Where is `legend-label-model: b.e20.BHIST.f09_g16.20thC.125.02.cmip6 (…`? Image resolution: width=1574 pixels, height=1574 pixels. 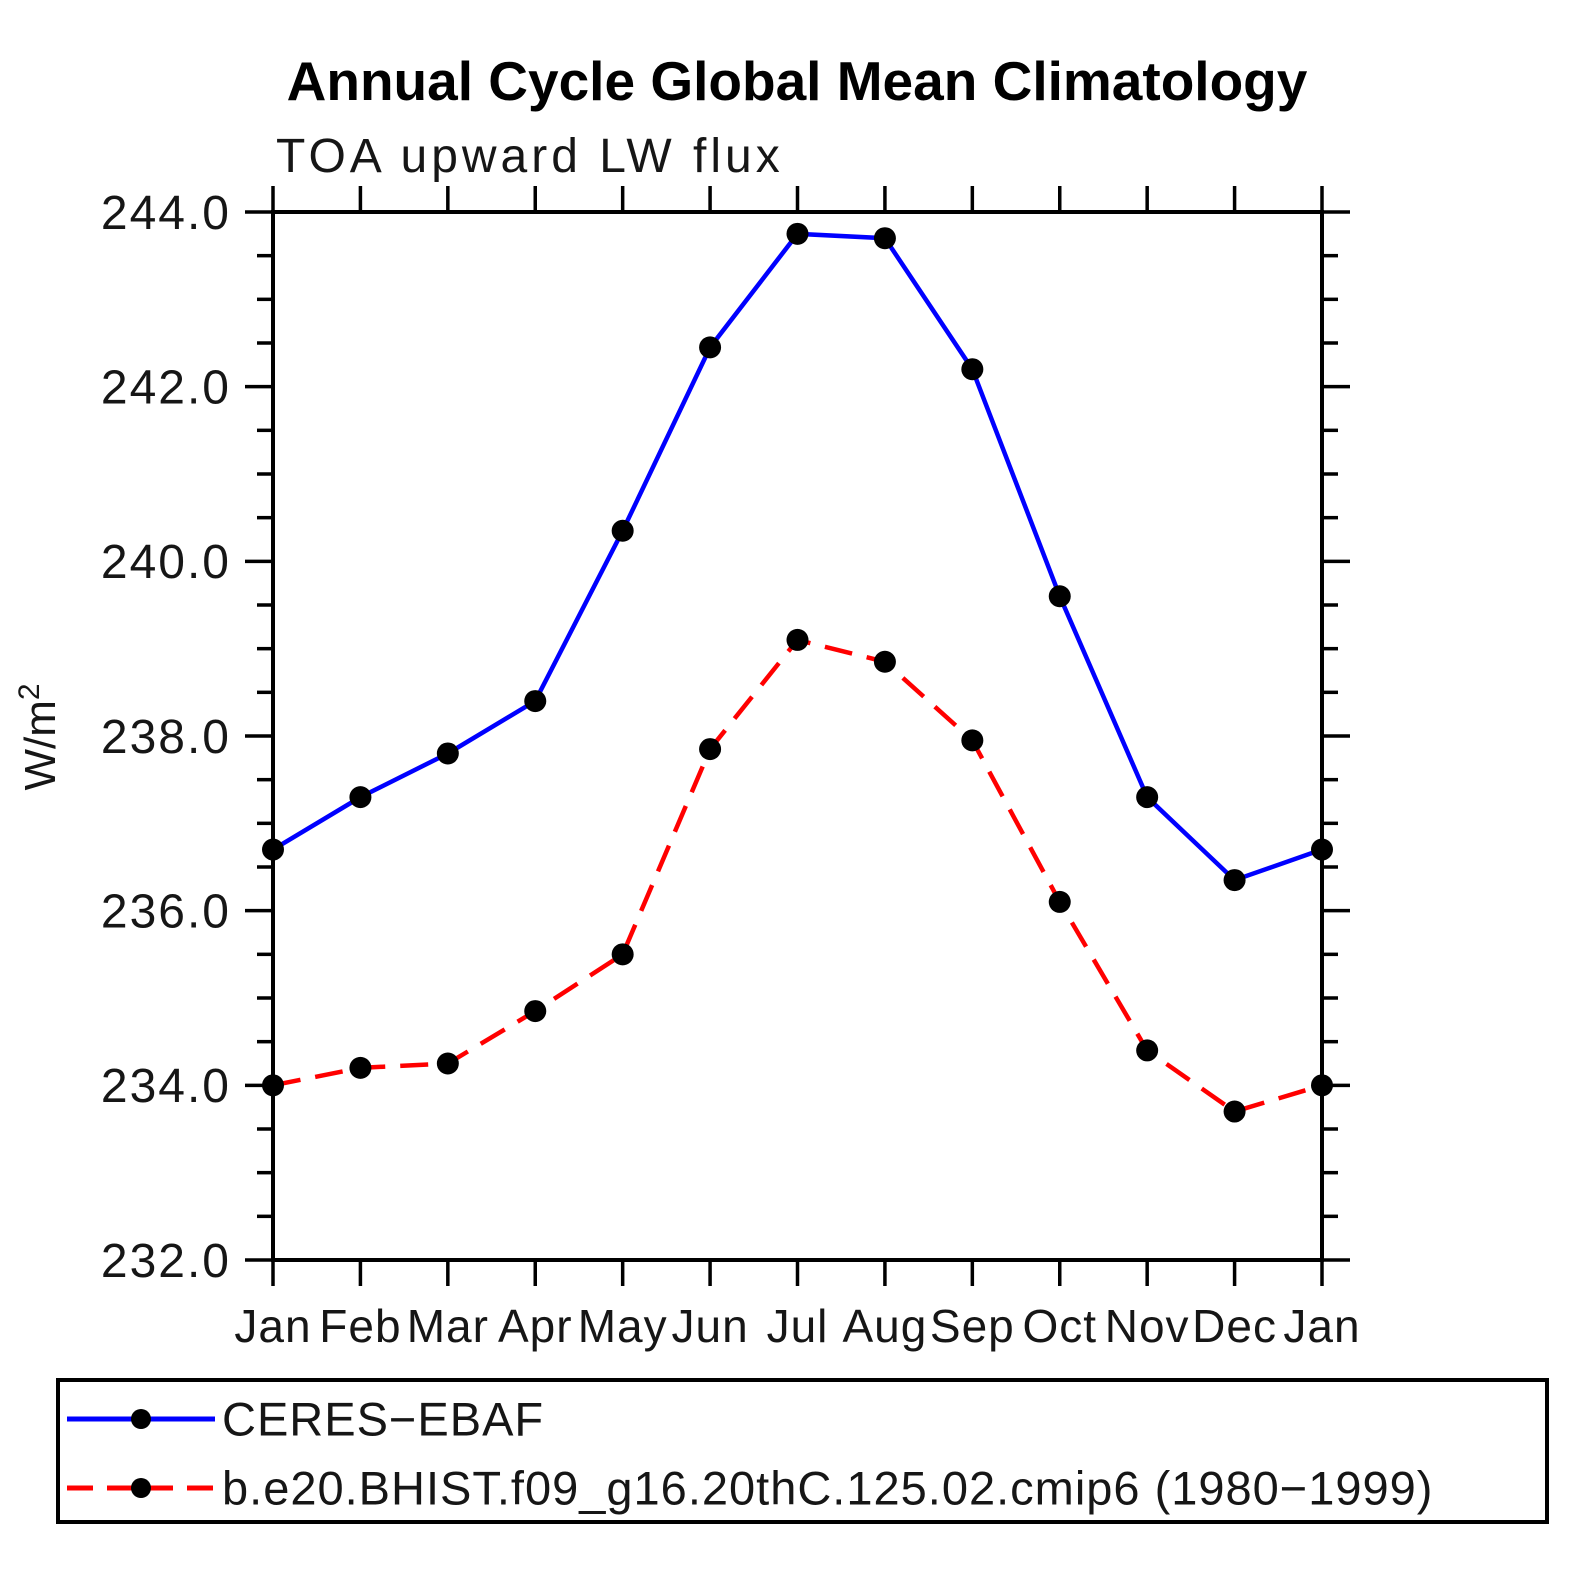 legend-label-model: b.e20.BHIST.f09_g16.20thC.125.02.cmip6 (… is located at coordinates (827, 1487).